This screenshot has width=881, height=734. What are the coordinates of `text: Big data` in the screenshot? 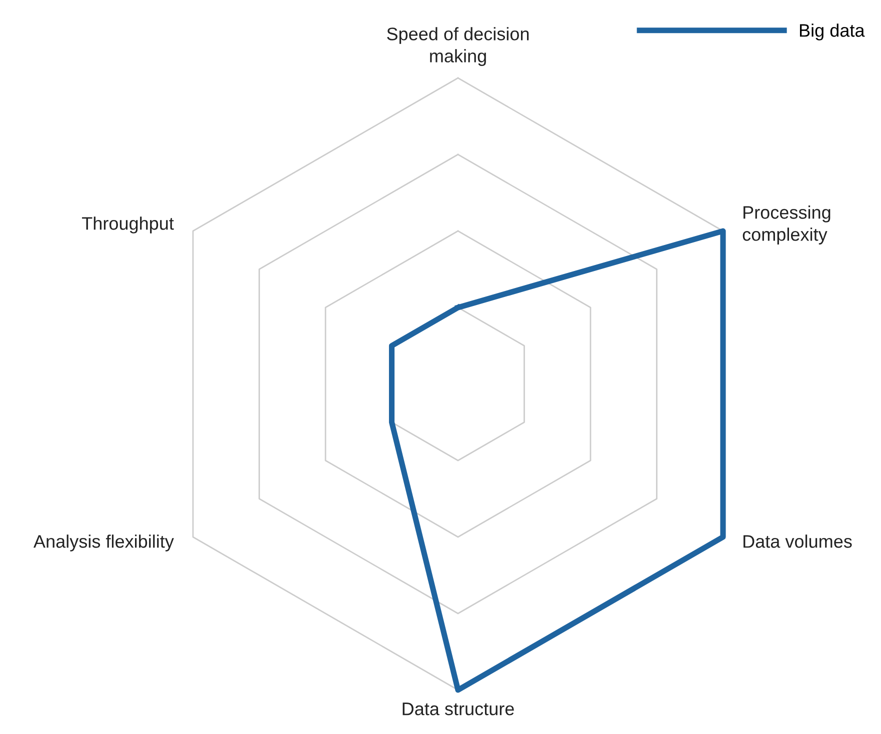 It's located at (832, 32).